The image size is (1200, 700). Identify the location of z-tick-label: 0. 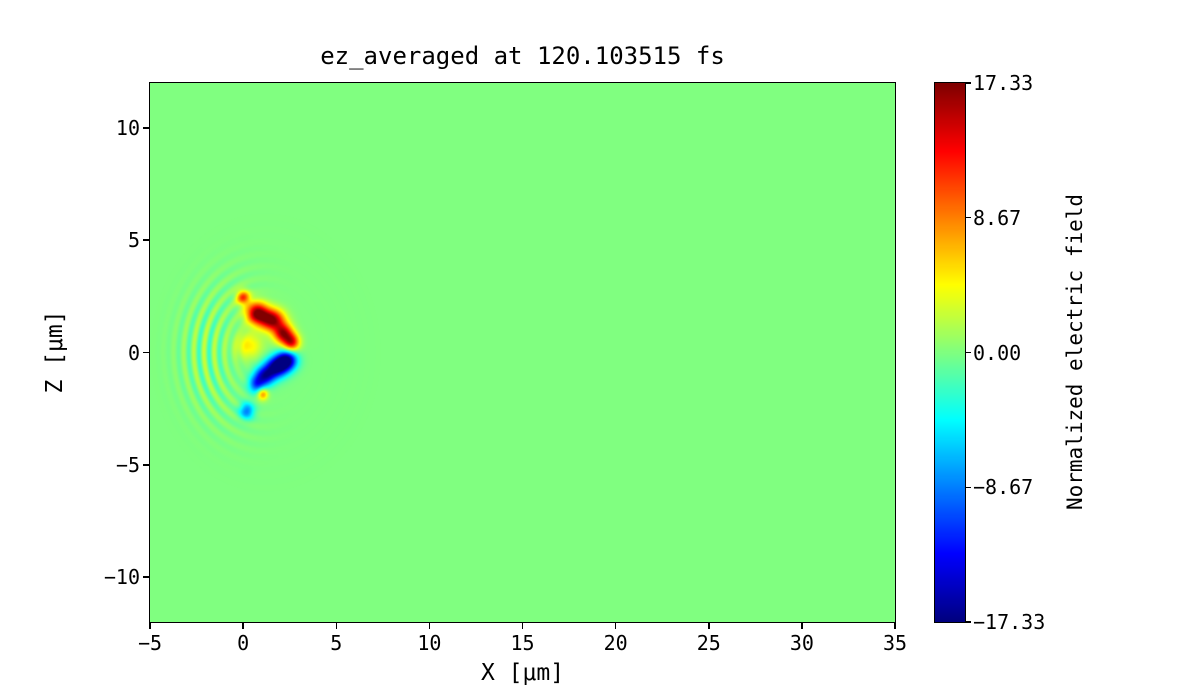
(133, 352).